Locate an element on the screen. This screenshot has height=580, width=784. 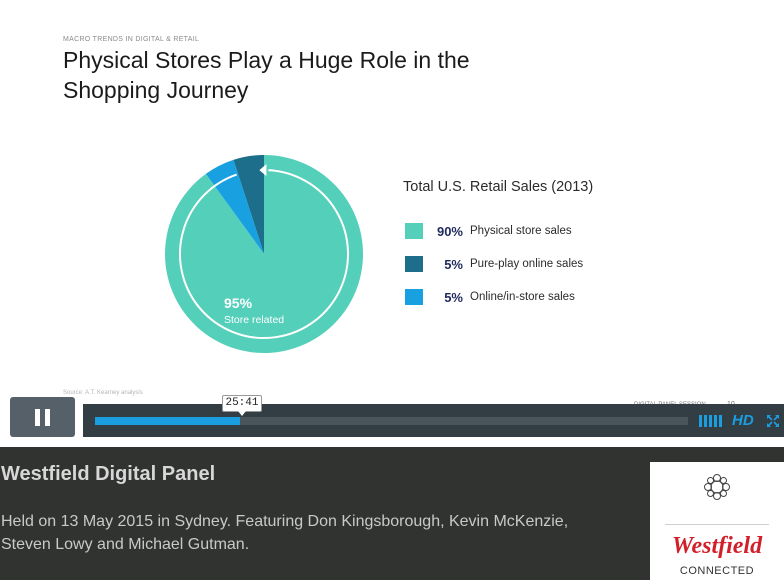
legend-item-pureplay: 5% Pure-play online sales is located at coordinates (494, 264).